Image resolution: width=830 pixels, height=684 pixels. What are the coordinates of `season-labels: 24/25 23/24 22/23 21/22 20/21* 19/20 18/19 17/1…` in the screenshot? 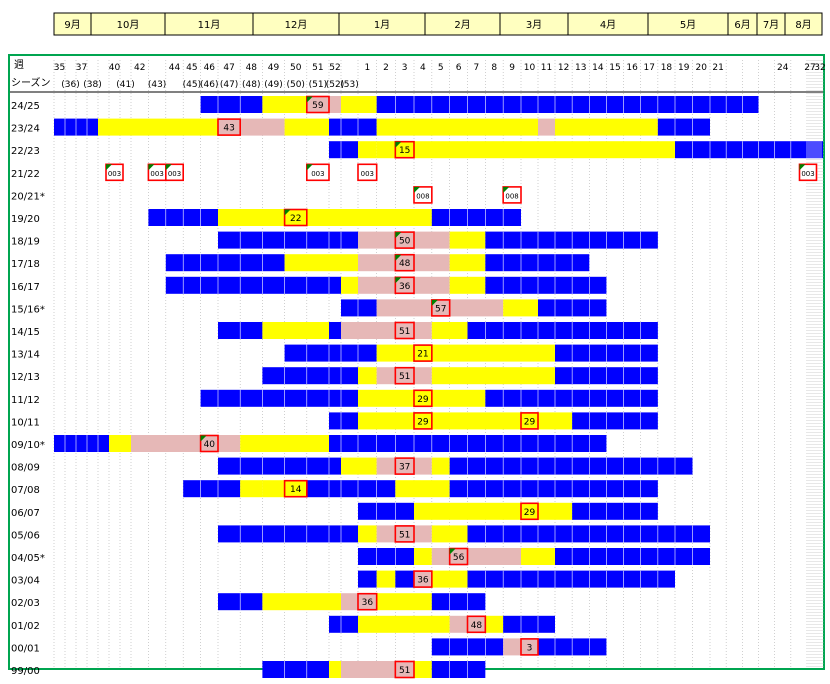 It's located at (28, 389).